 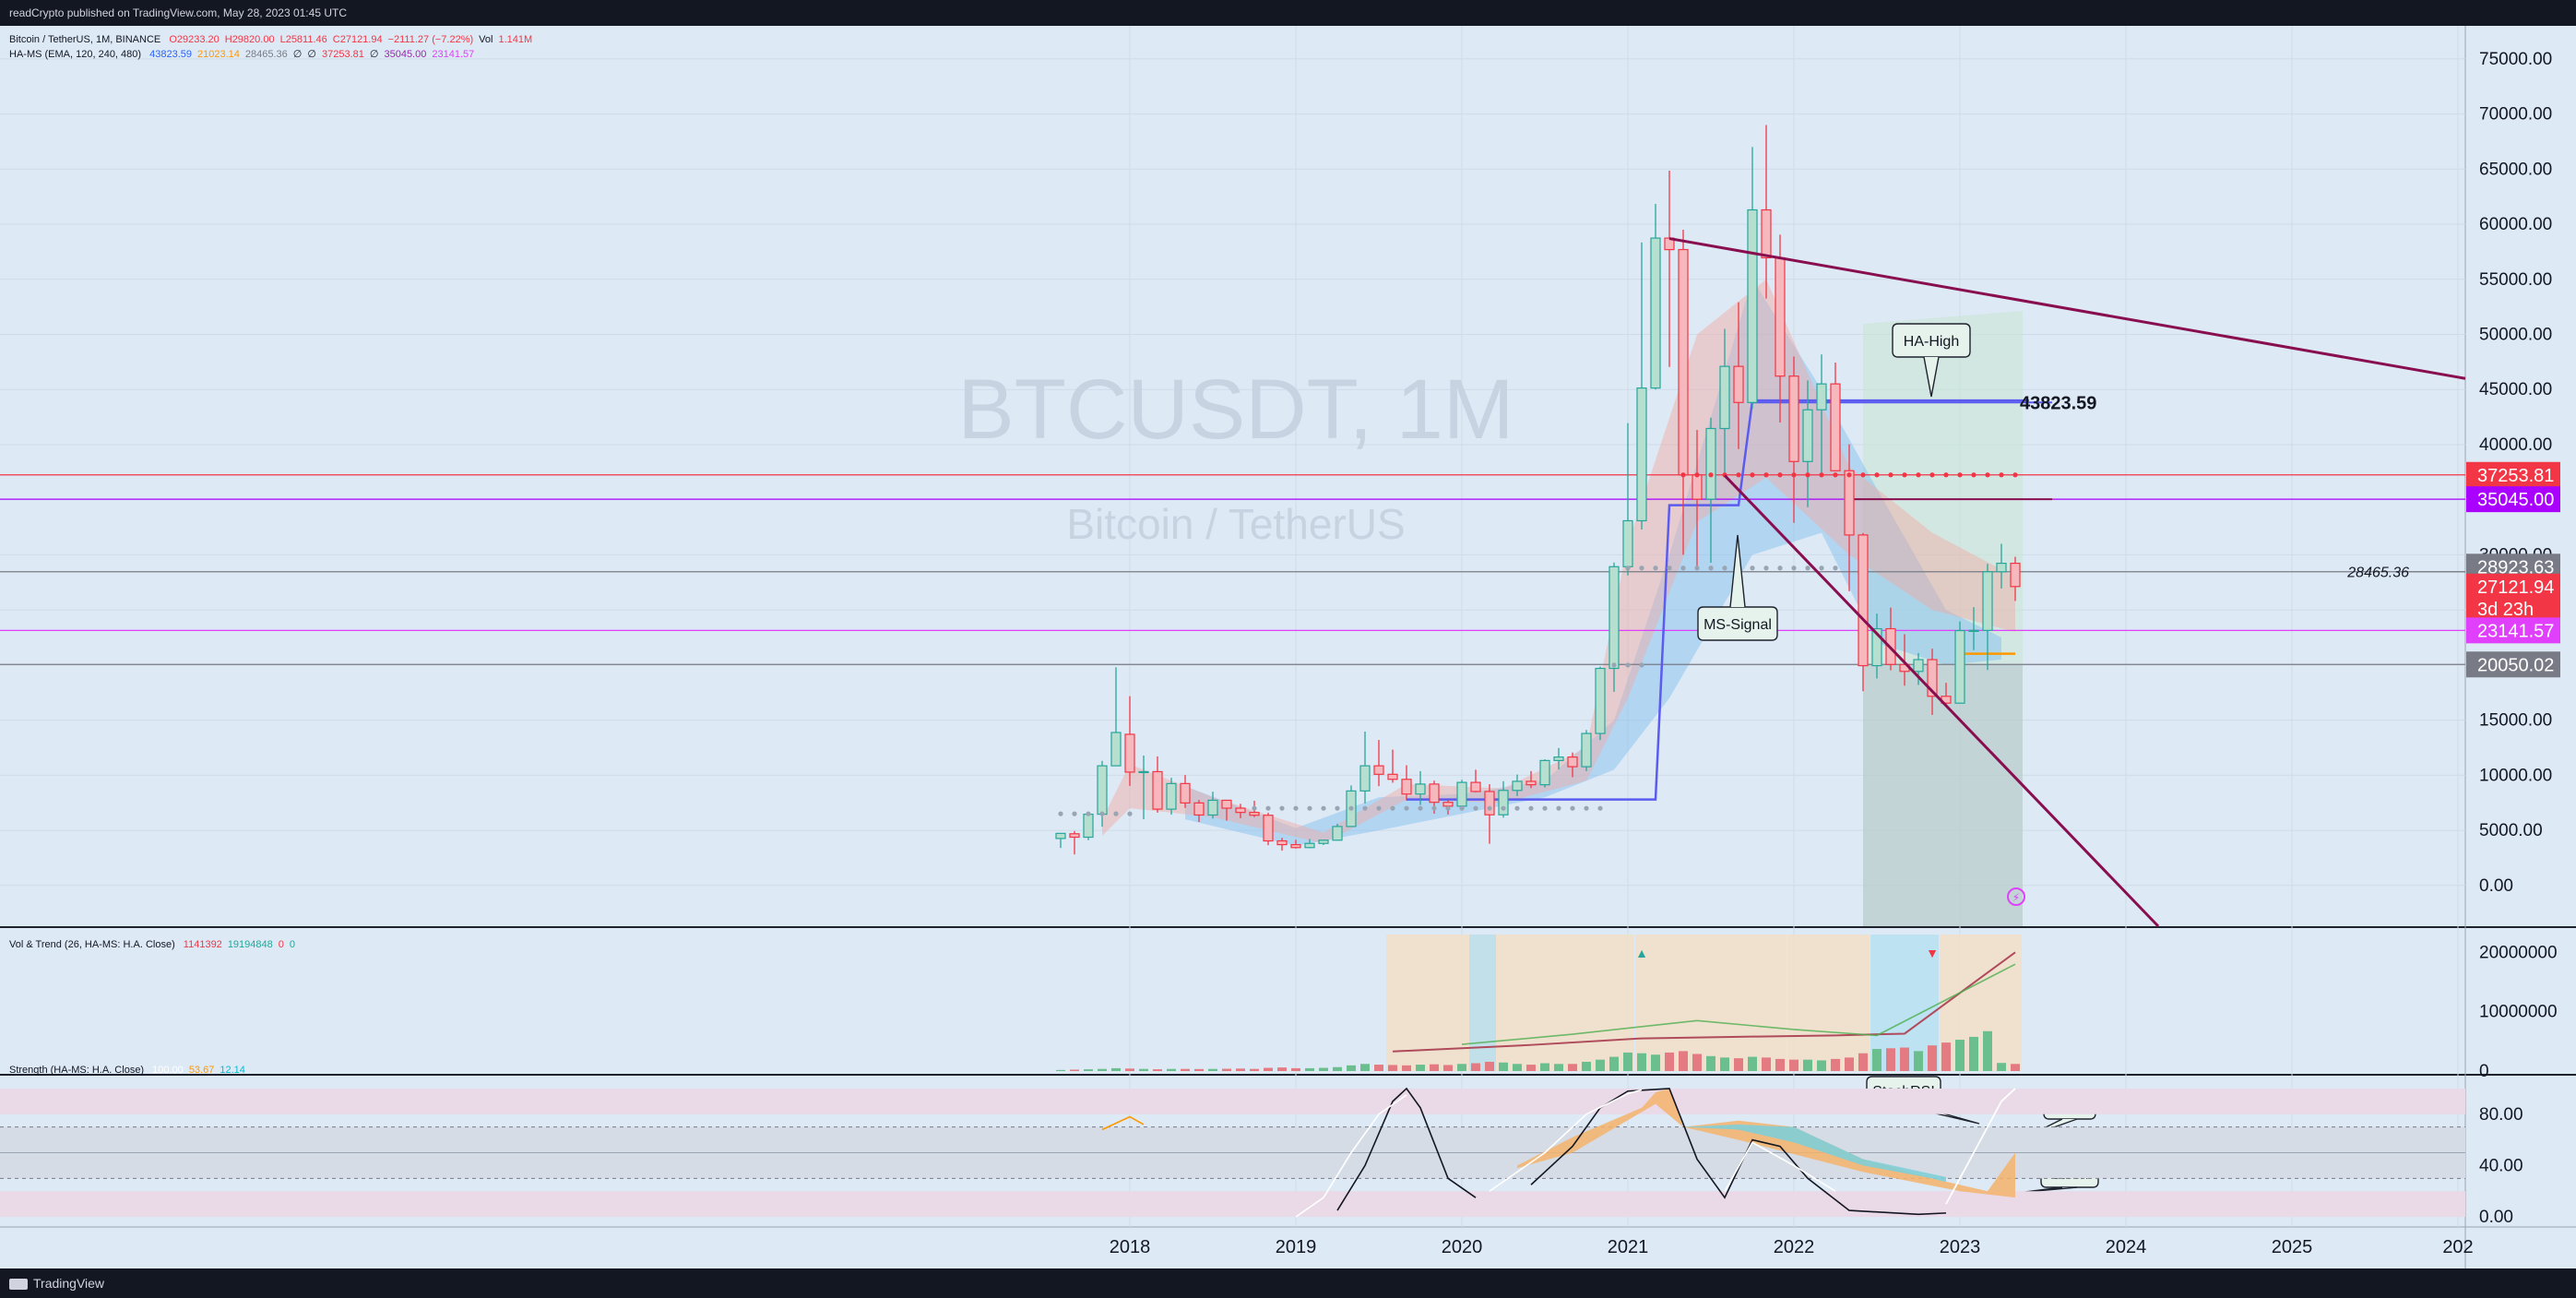 I want to click on price-axis-tick: 15000.00, so click(x=2515, y=721).